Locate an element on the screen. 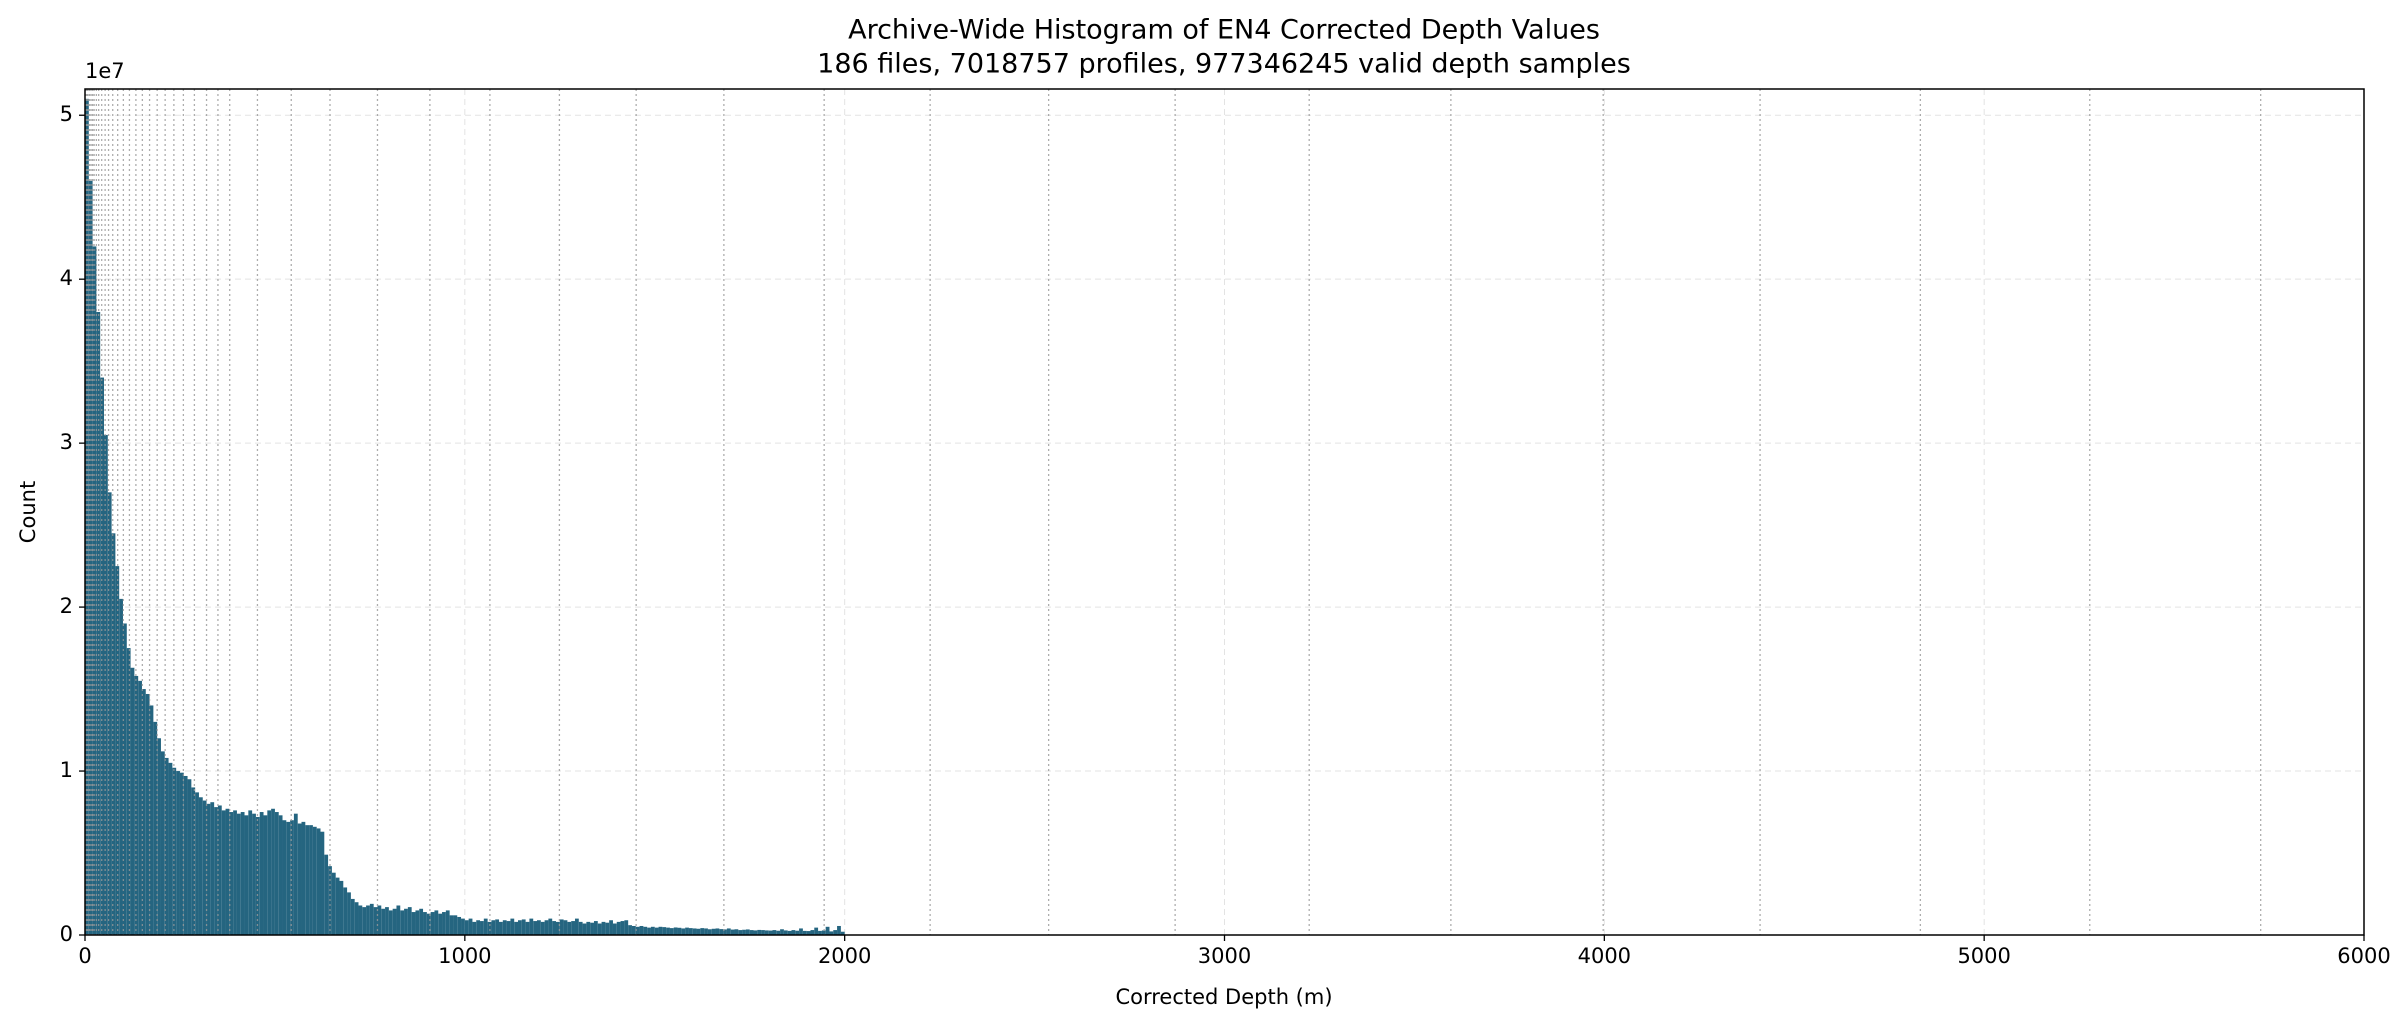  y-axis-label: Count is located at coordinates (28, 512).